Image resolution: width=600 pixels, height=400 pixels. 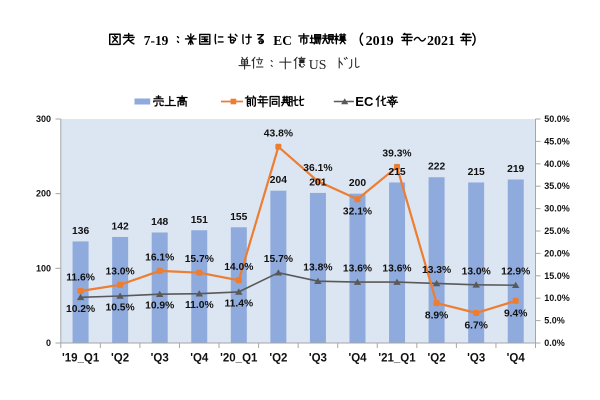 What do you see at coordinates (81, 358) in the screenshot?
I see `svg-text: '19_Q1` at bounding box center [81, 358].